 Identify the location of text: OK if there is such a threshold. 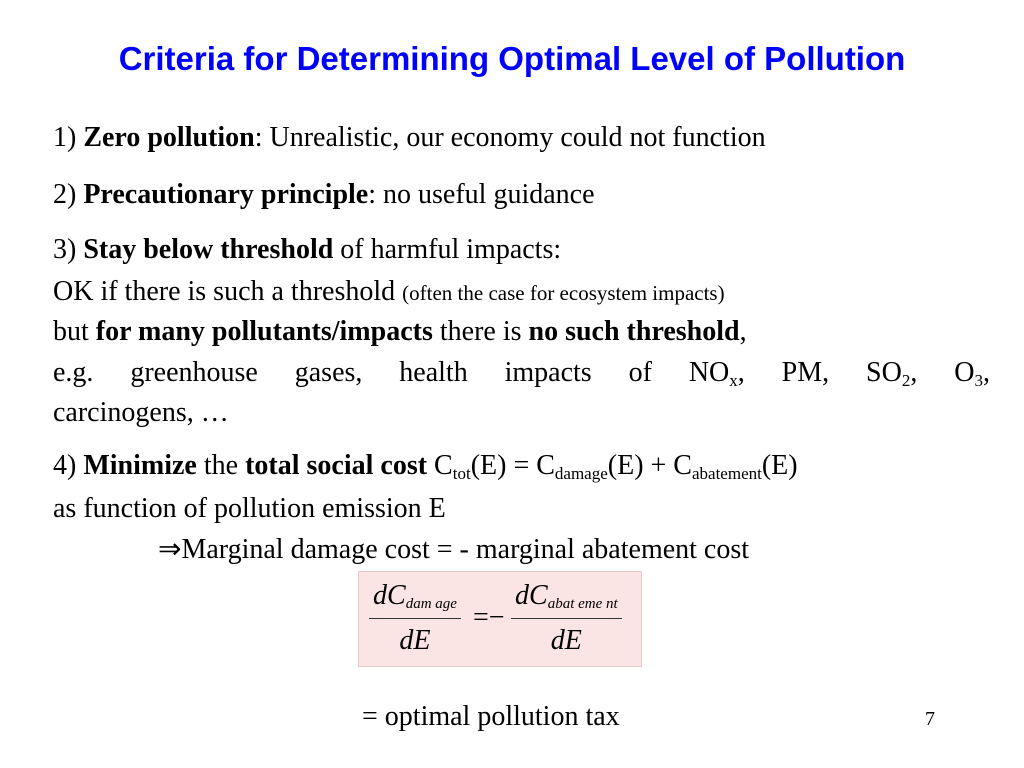
(228, 291).